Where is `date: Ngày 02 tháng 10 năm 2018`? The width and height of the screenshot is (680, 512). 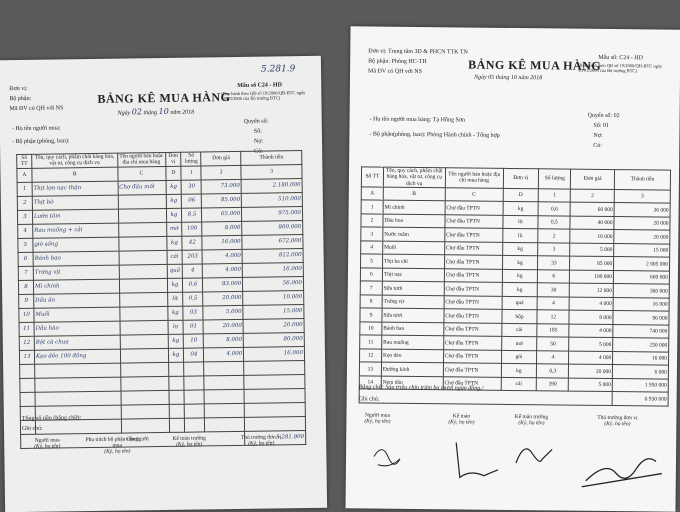
date: Ngày 02 tháng 10 năm 2018 is located at coordinates (156, 112).